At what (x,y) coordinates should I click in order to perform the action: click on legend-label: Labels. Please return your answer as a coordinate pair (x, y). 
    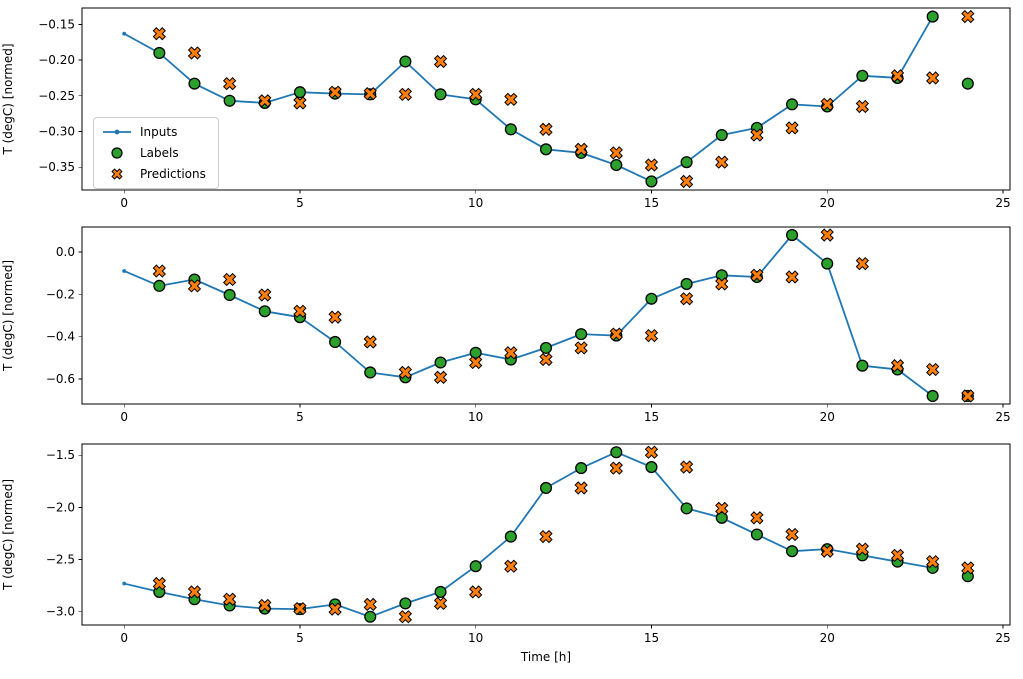
    Looking at the image, I should click on (159, 153).